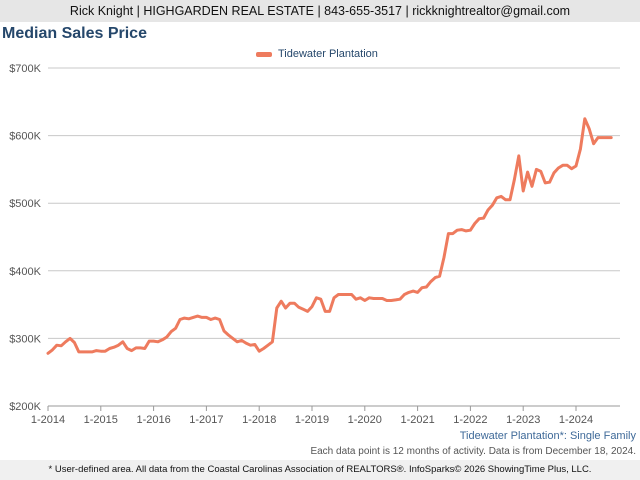 The width and height of the screenshot is (640, 480). What do you see at coordinates (259, 420) in the screenshot?
I see `x-tick-label: 1-2018` at bounding box center [259, 420].